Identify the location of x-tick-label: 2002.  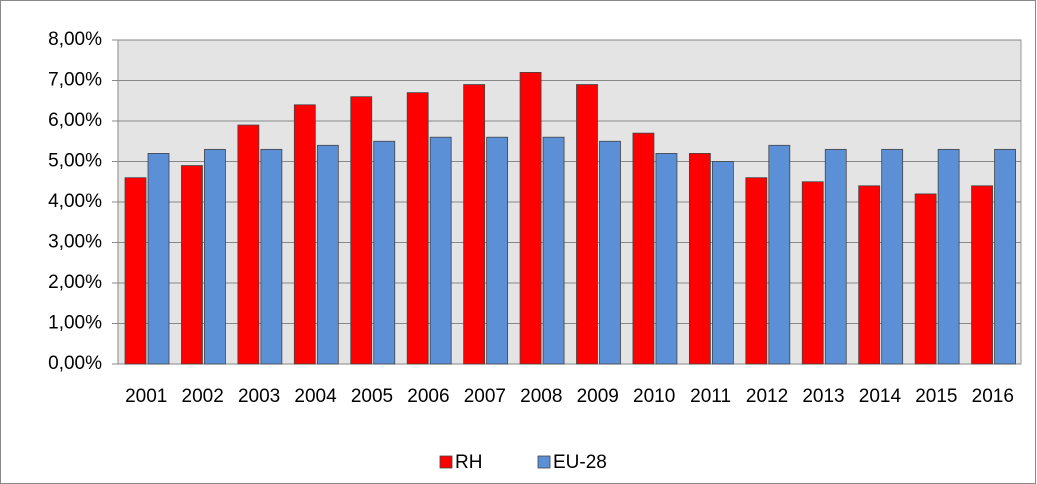
(203, 396).